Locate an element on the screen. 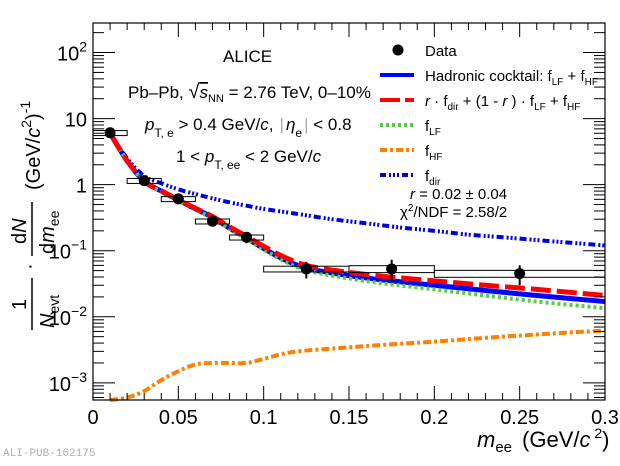 Image resolution: width=620 pixels, height=466 pixels. fit-r-label: r = 0.02 ± 0.04 is located at coordinates (458, 194).